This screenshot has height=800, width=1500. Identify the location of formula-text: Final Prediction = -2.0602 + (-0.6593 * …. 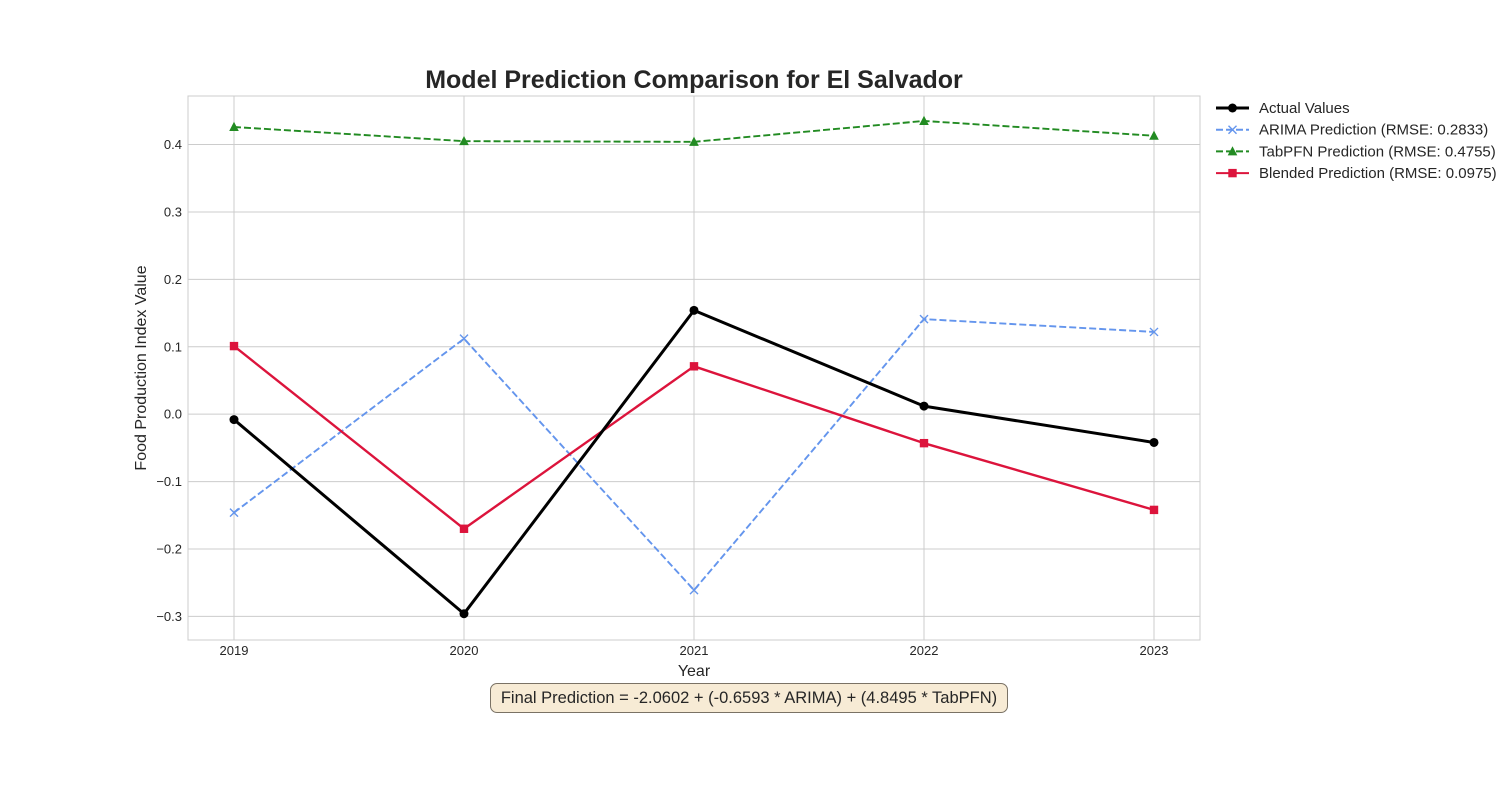
(749, 697).